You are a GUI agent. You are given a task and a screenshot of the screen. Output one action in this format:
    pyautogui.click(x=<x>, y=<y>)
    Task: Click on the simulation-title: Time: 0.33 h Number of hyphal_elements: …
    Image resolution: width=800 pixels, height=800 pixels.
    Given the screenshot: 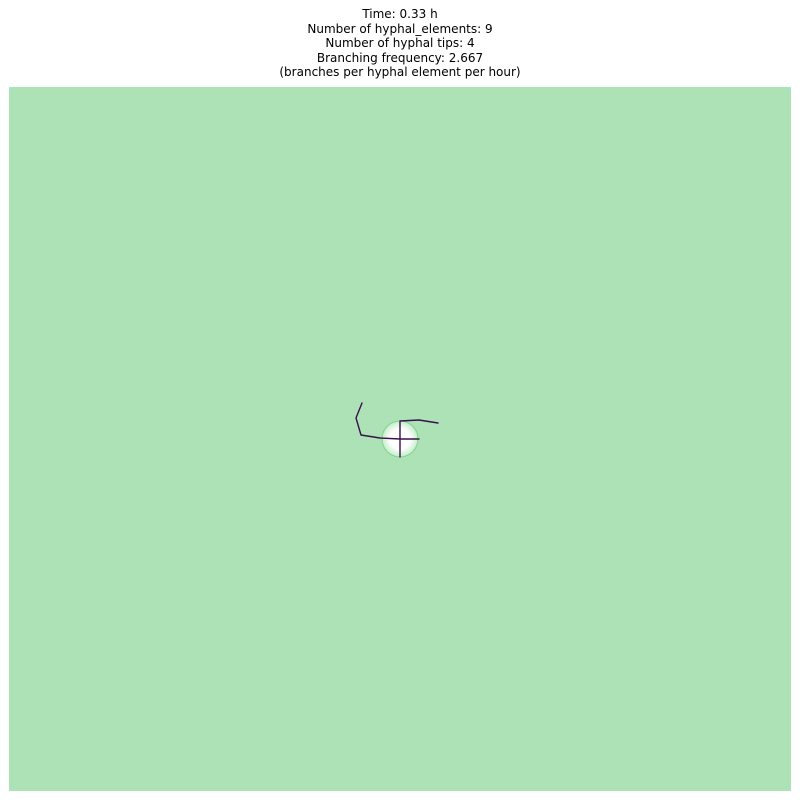 What is the action you would take?
    pyautogui.click(x=400, y=43)
    